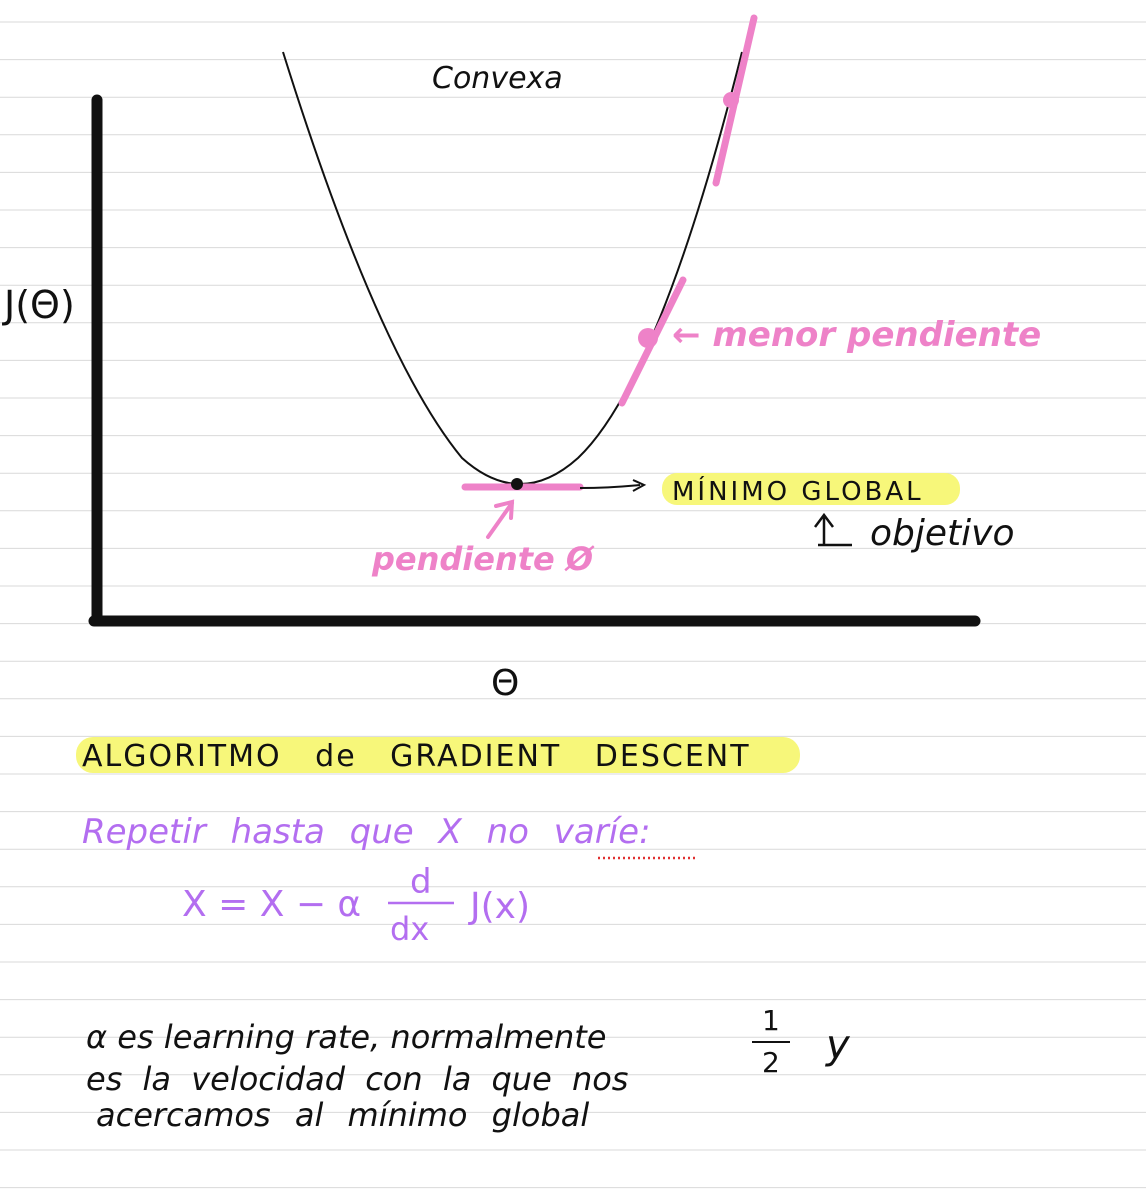 This screenshot has width=1146, height=1204. What do you see at coordinates (771, 1062) in the screenshot?
I see `explanation-fraction-den: 2` at bounding box center [771, 1062].